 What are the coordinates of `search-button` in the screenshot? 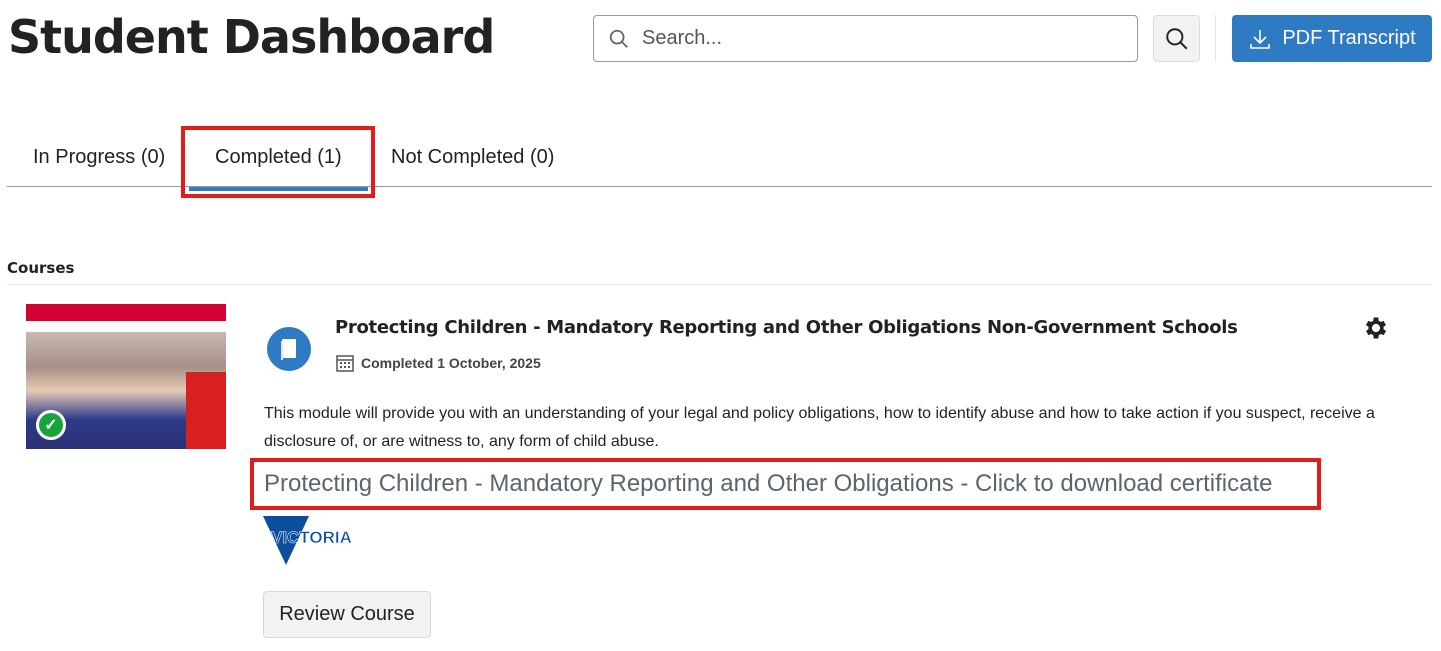 It's located at (1176, 38).